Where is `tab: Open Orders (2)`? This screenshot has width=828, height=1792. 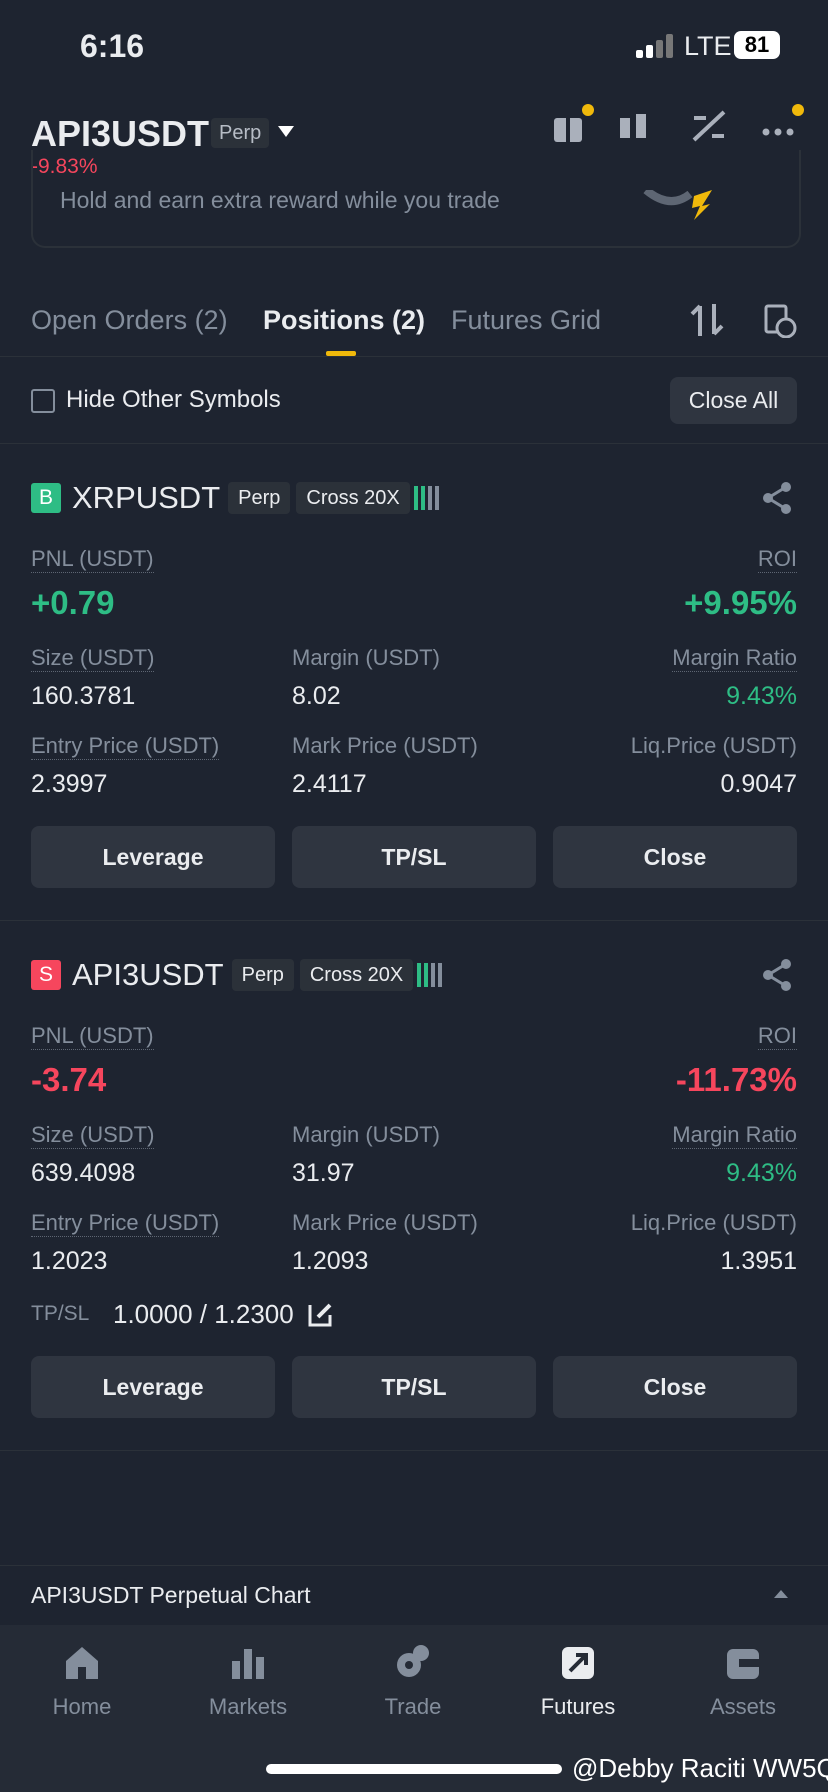
tab: Open Orders (2) is located at coordinates (129, 320).